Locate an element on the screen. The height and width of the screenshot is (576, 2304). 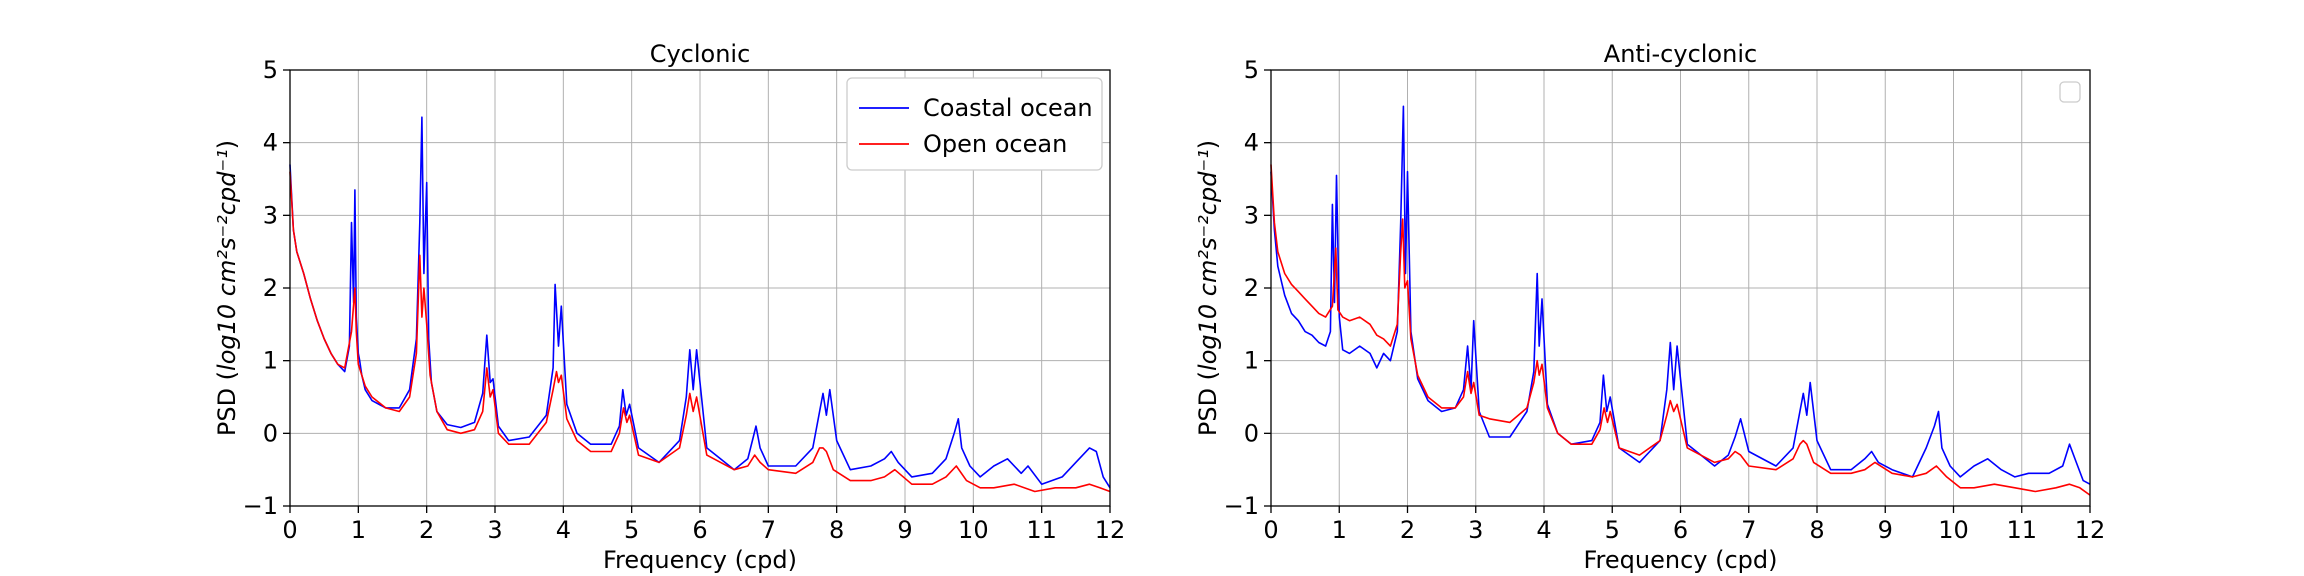
legend-label: Coastal ocean is located at coordinates (1008, 108).